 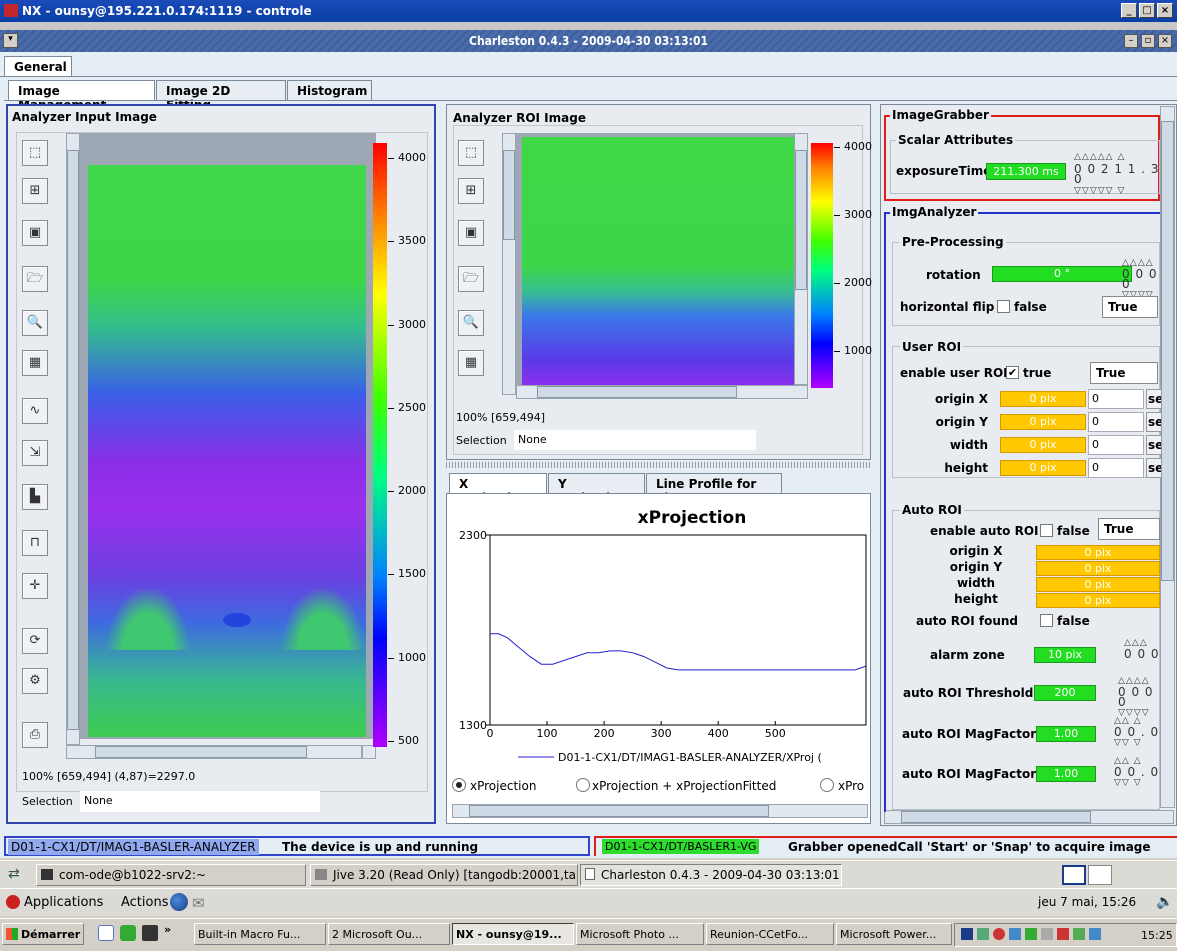 What do you see at coordinates (150, 933) in the screenshot?
I see `cmd-quicklaunch-icon` at bounding box center [150, 933].